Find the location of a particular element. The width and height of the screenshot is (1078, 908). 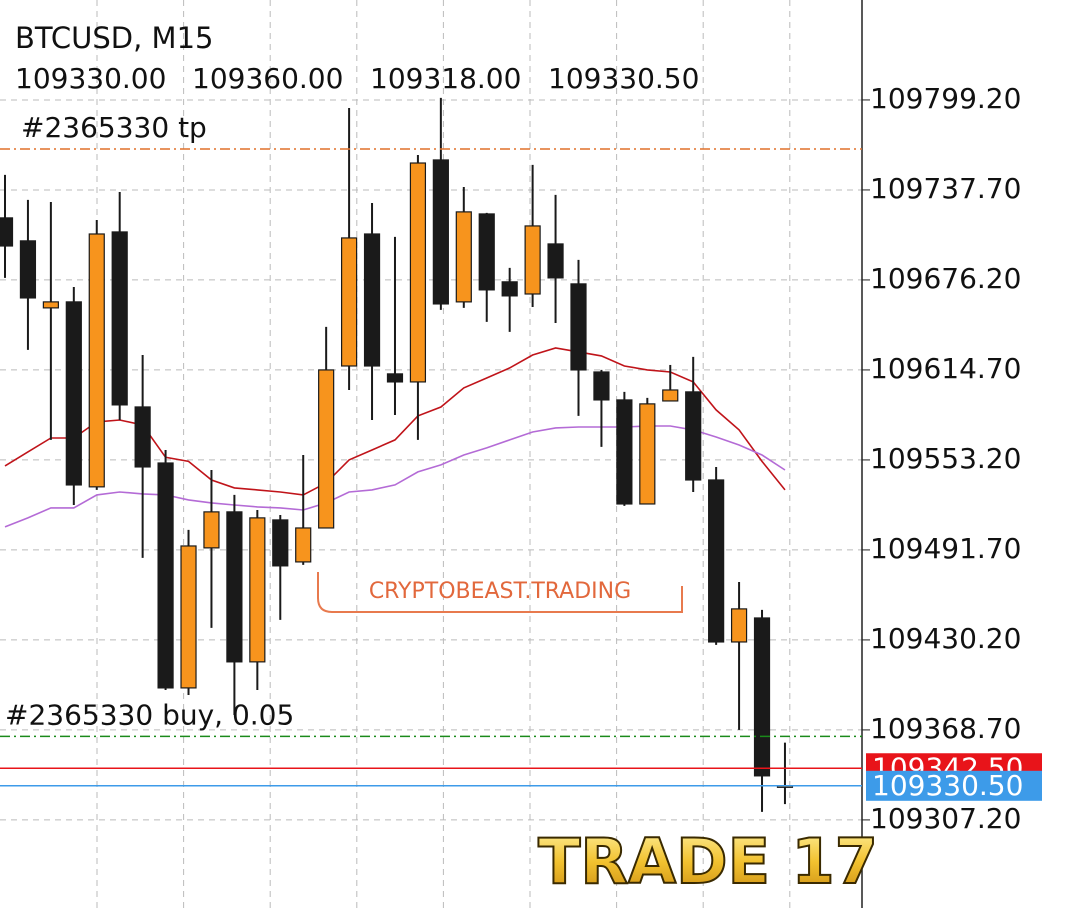

ohlc-close: 109330.50 is located at coordinates (623, 78).